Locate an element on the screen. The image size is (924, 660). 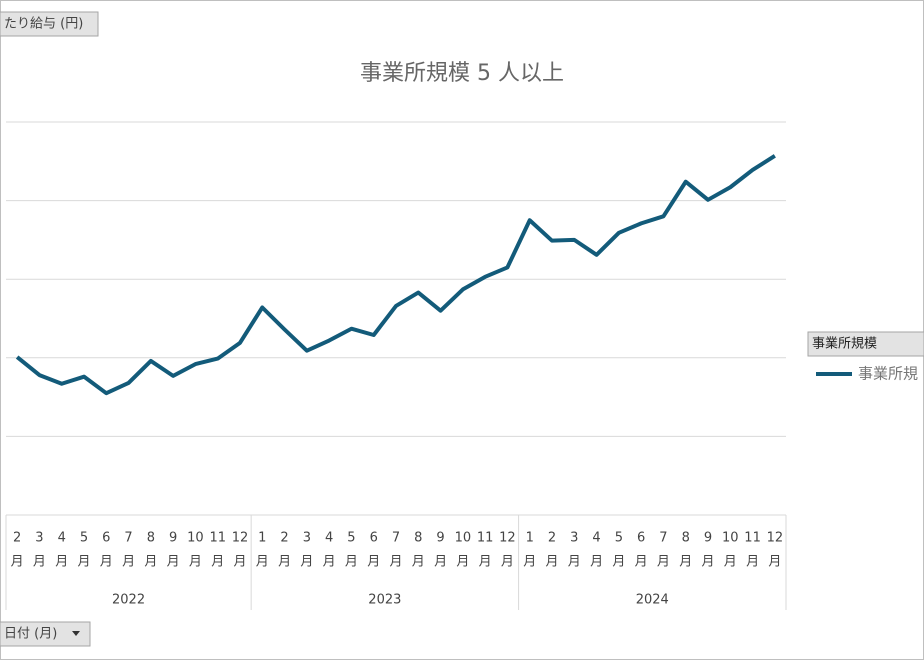
legend-label: 事業所規 is located at coordinates (888, 374).